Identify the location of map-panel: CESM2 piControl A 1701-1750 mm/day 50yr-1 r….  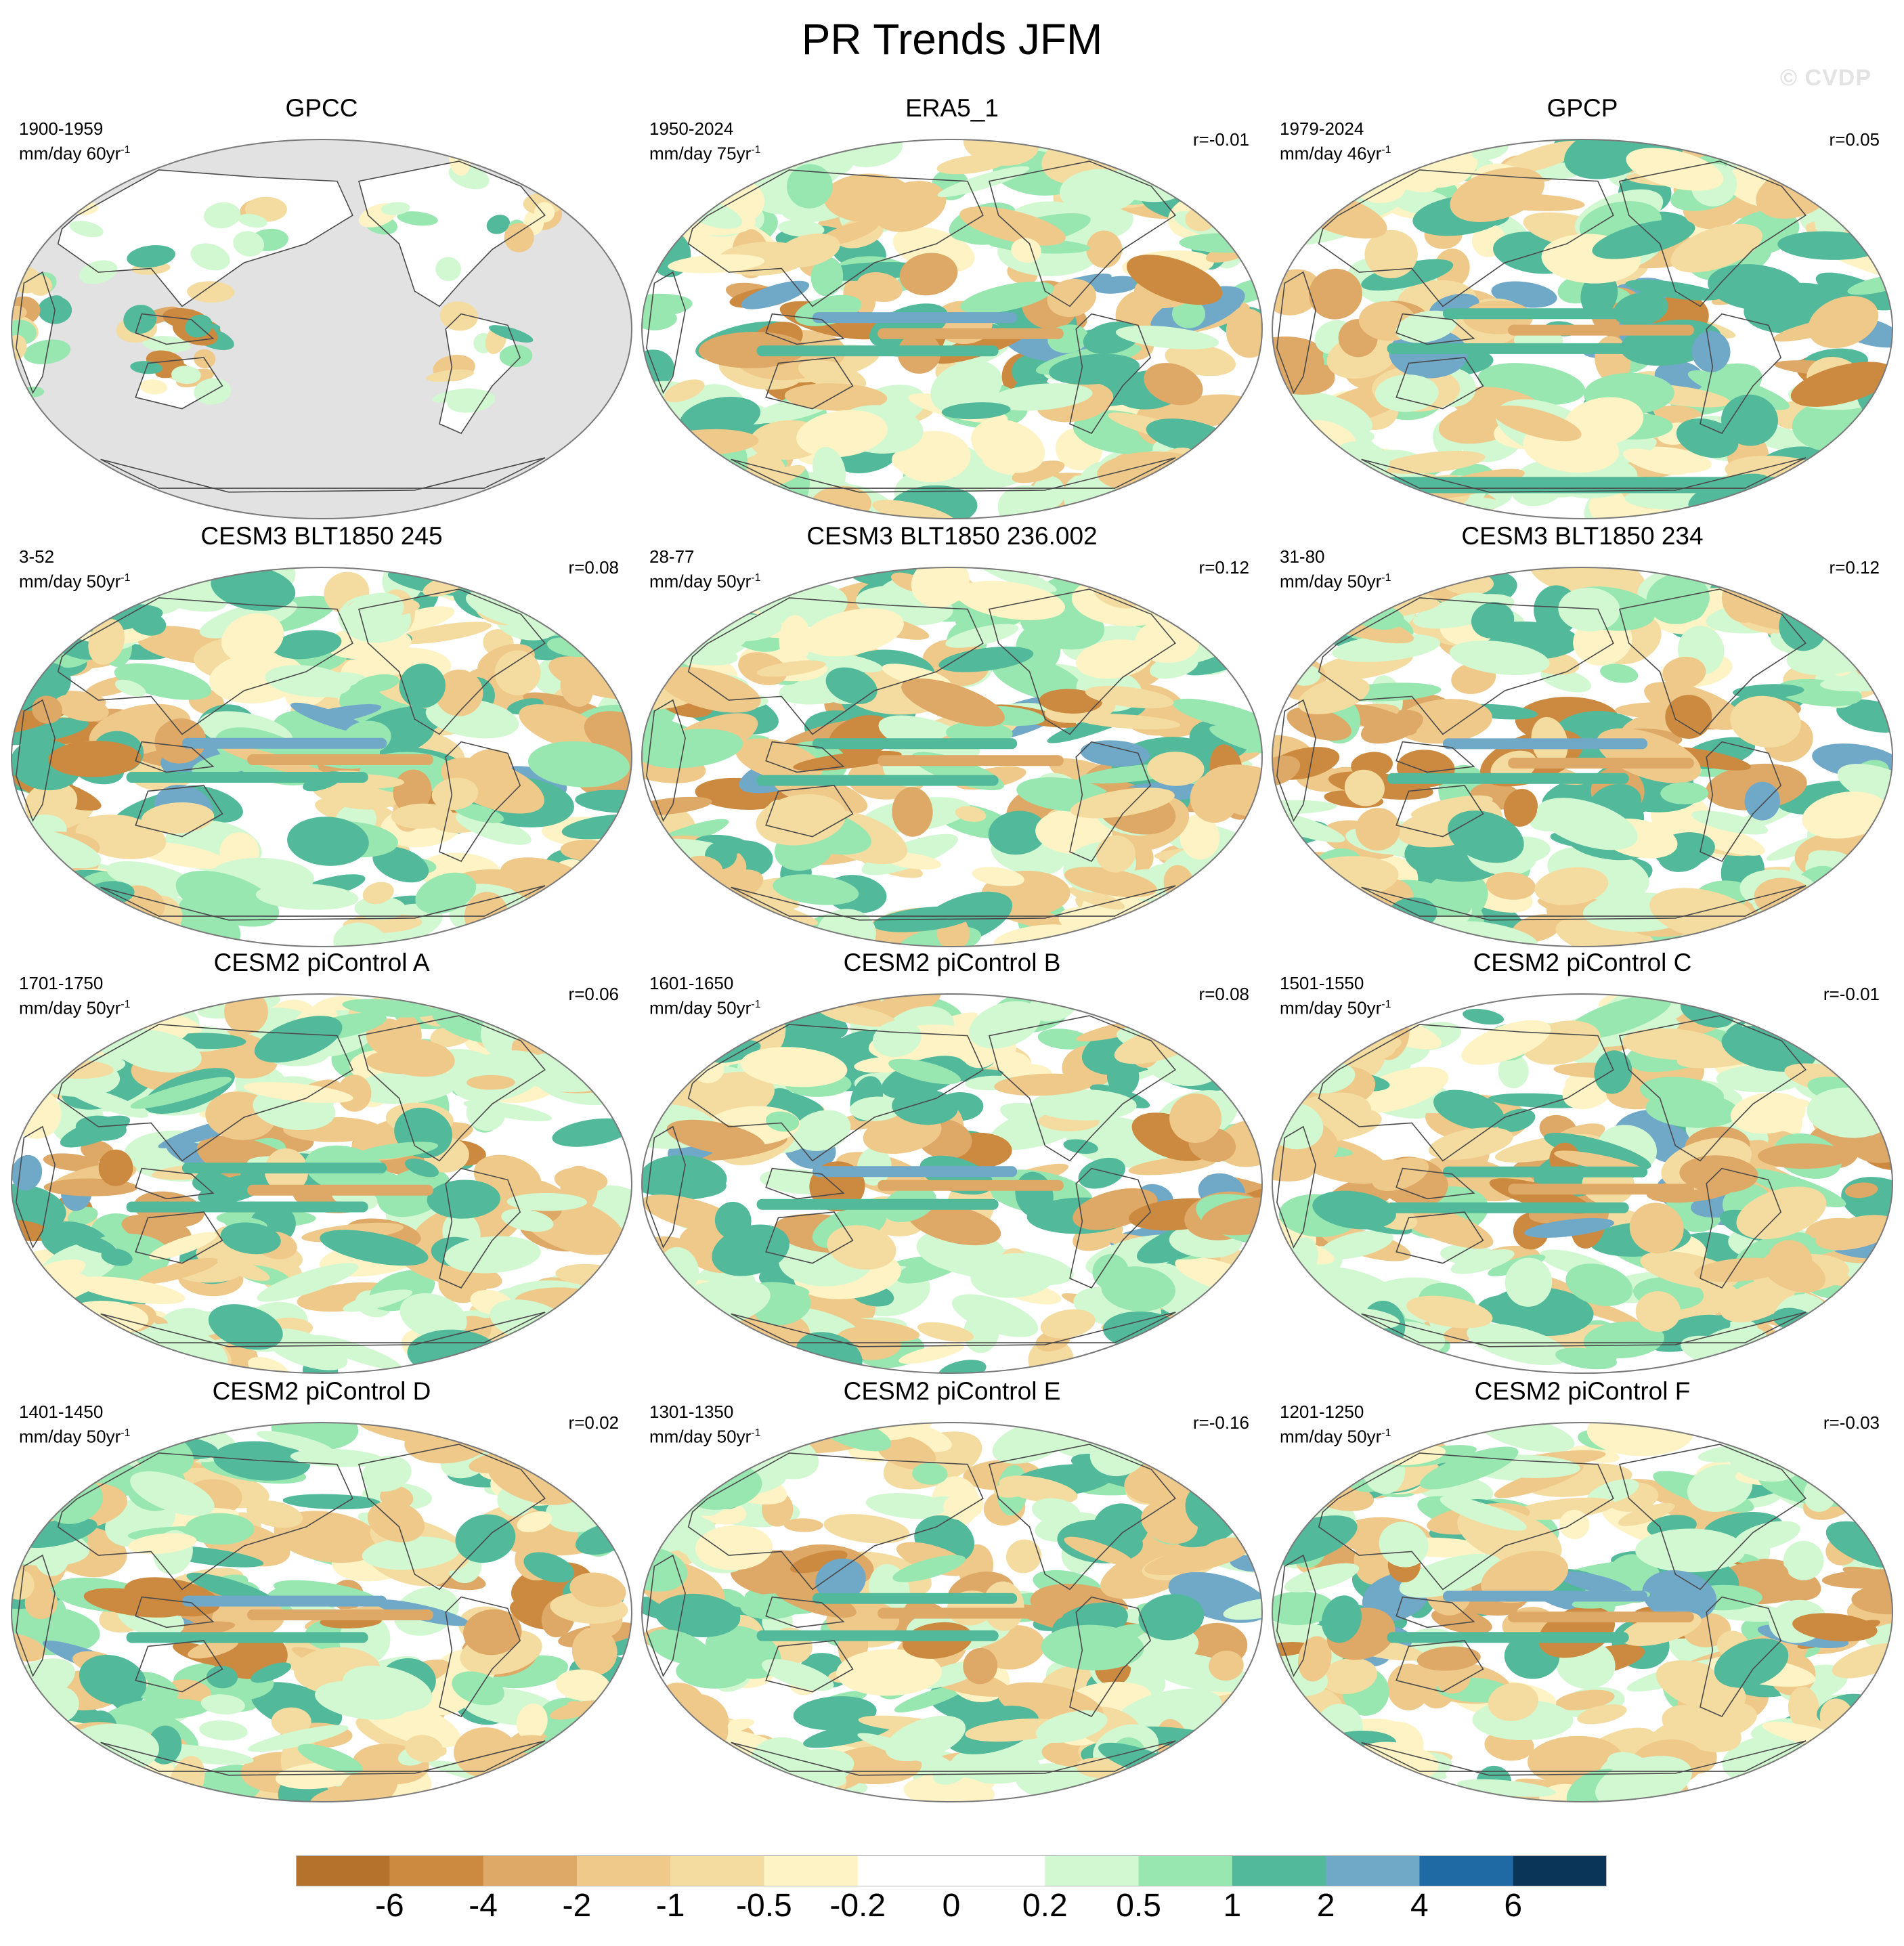
(321, 1161).